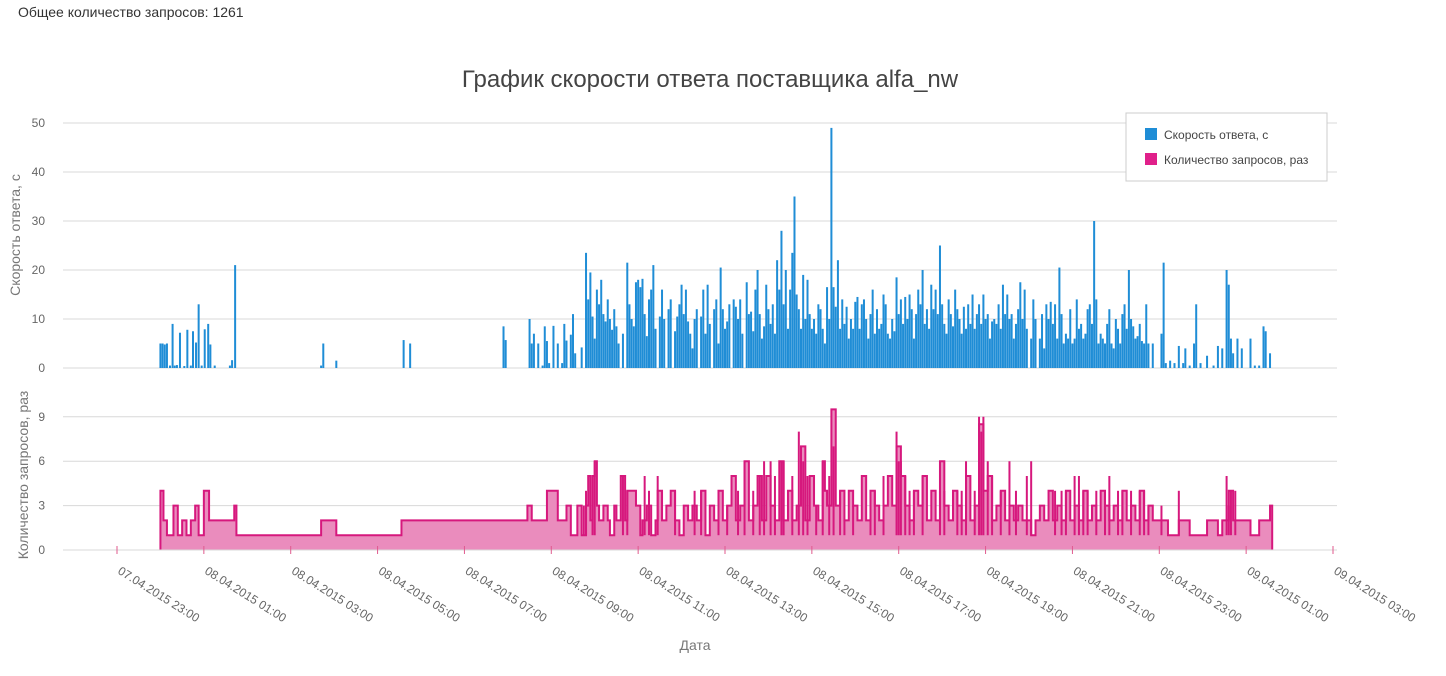  What do you see at coordinates (1027, 595) in the screenshot?
I see `x-tick-label: 08.04.2015 19:00` at bounding box center [1027, 595].